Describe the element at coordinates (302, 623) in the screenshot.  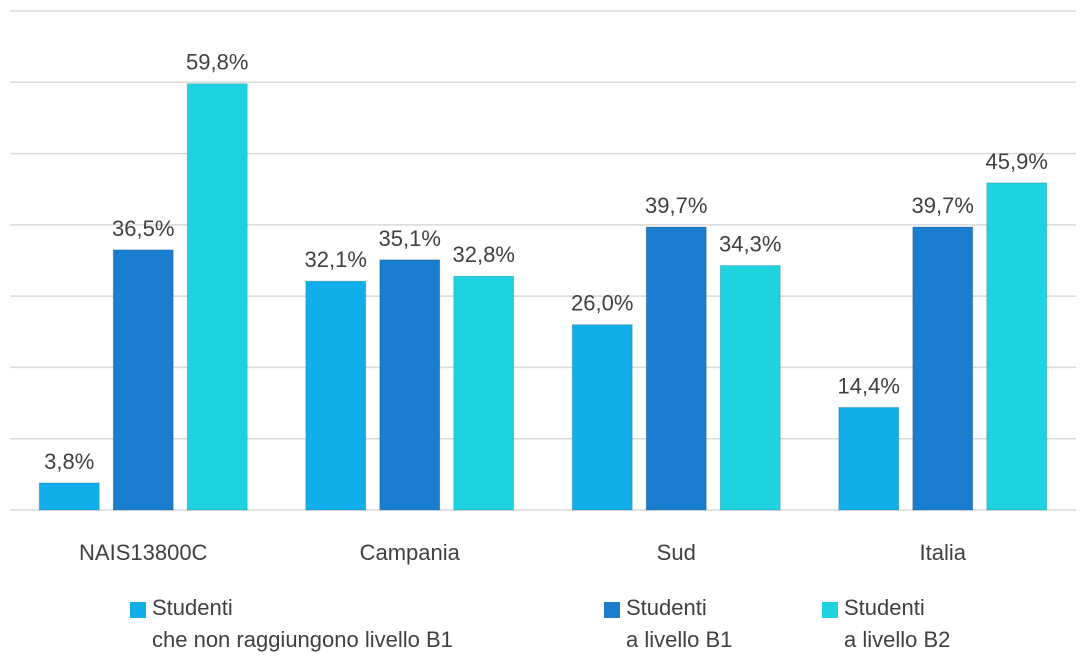
I see `legend-label: Studenti che non raggiungono livello B1` at that location.